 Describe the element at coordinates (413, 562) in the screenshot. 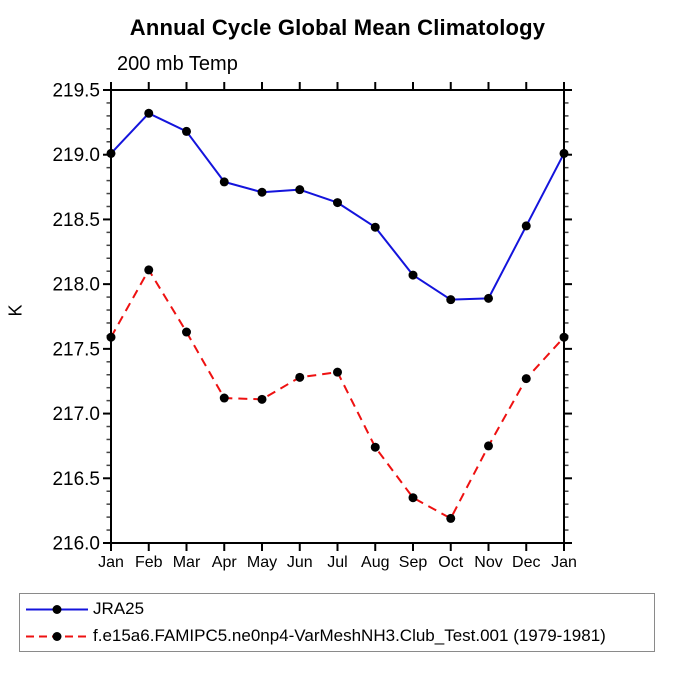

I see `x-tick-label: Sep` at that location.